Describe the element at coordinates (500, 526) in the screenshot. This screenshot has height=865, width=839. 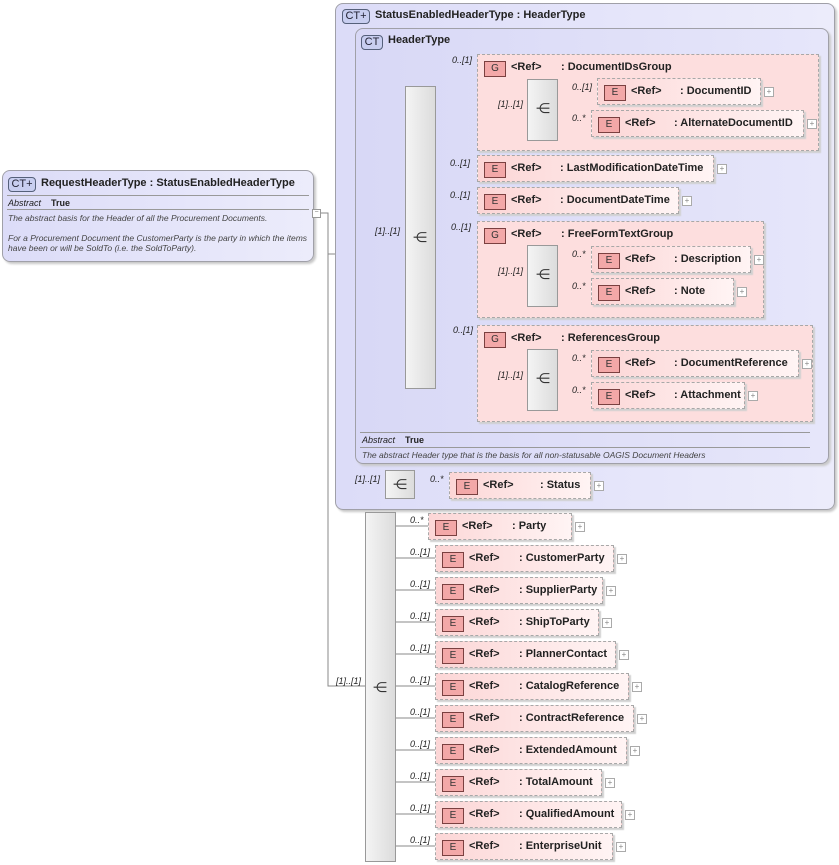
I see `element-ref: E <Ref>: Party` at that location.